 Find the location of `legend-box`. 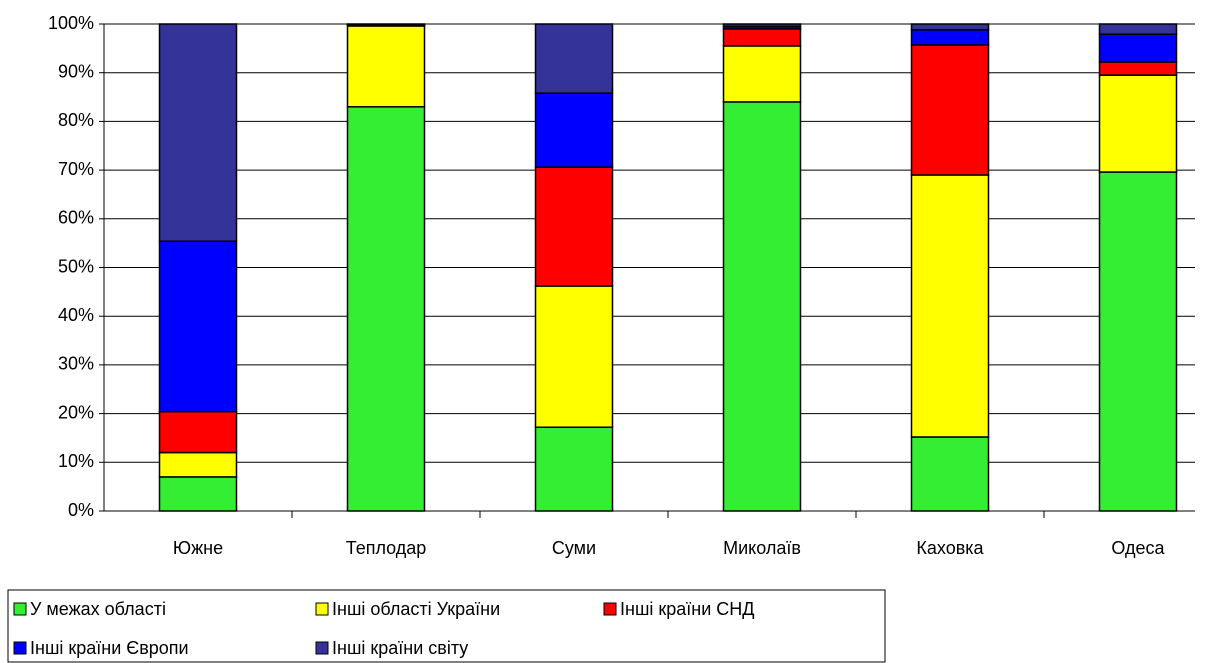

legend-box is located at coordinates (446, 626).